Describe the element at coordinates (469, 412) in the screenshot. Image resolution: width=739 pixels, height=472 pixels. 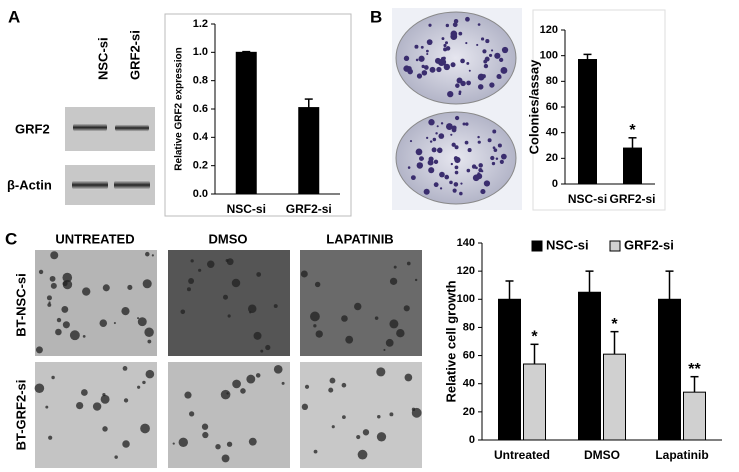
I see `y-tick-label: 20` at that location.